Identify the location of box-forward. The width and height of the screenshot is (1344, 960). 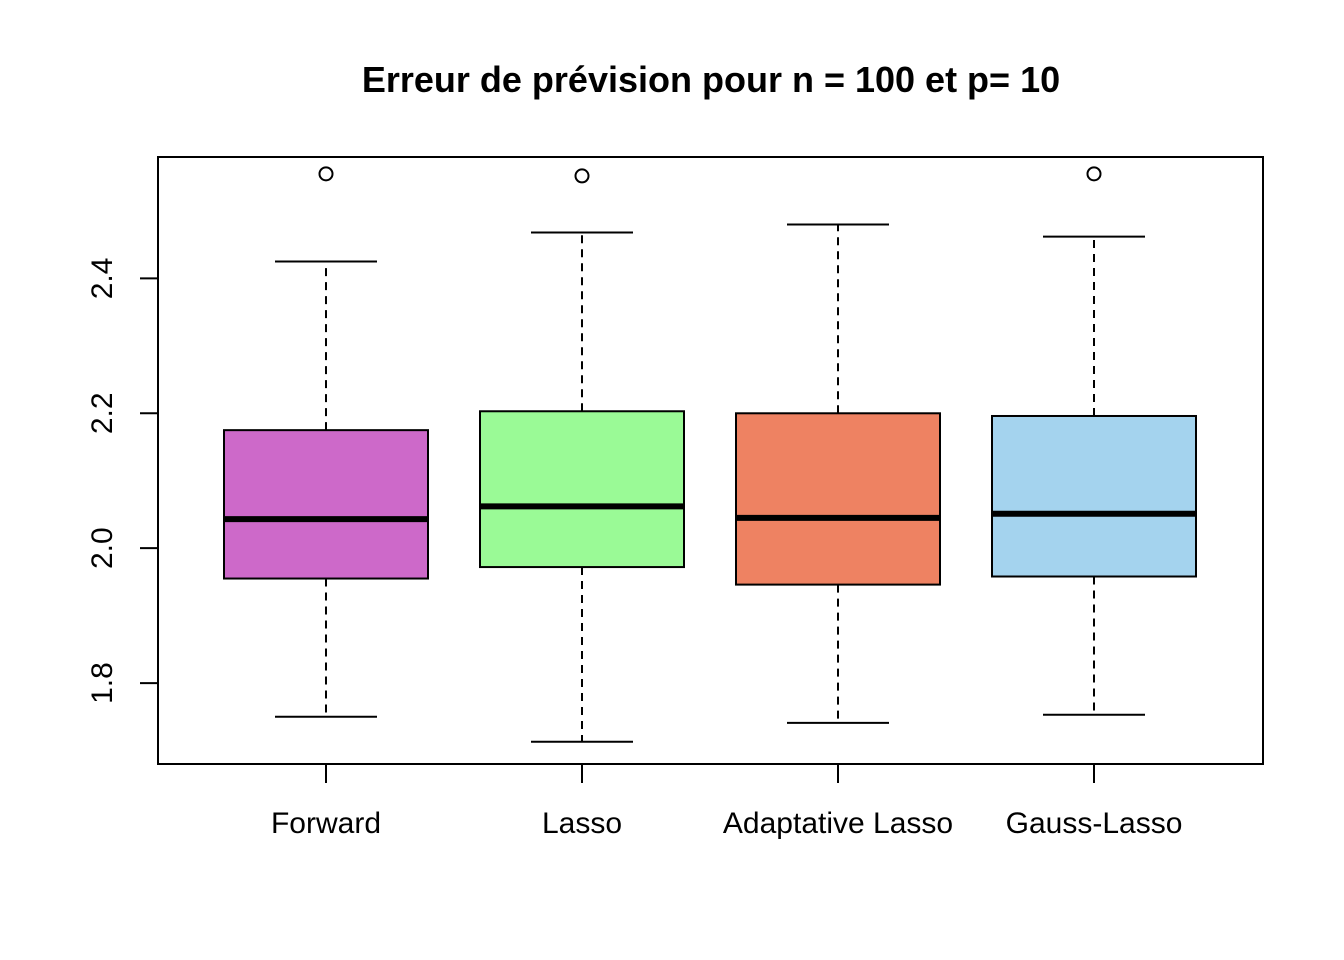
(326, 442).